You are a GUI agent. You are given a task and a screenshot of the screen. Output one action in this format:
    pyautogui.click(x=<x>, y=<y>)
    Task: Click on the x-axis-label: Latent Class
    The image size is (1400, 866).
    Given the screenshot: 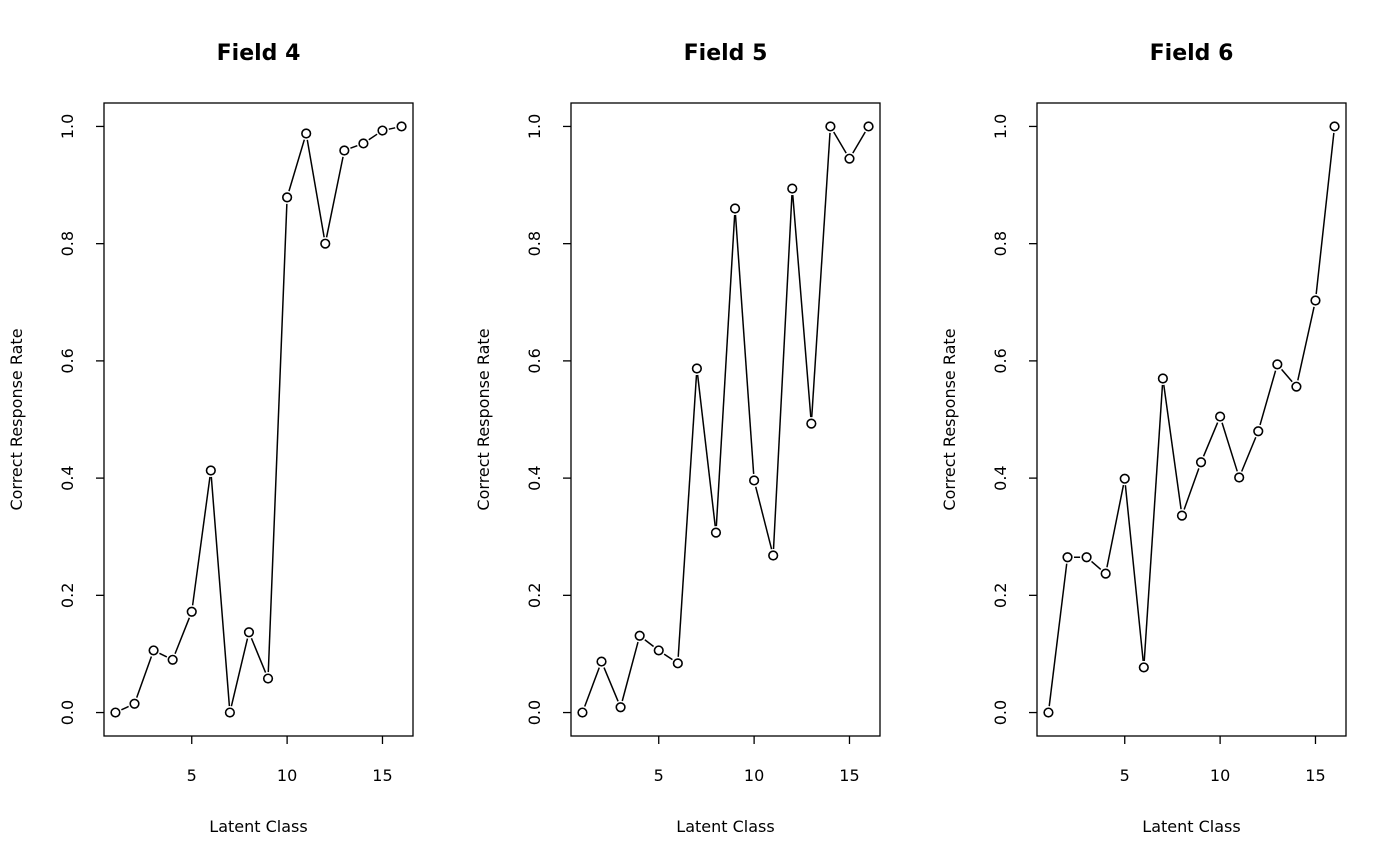 What is the action you would take?
    pyautogui.click(x=1191, y=826)
    